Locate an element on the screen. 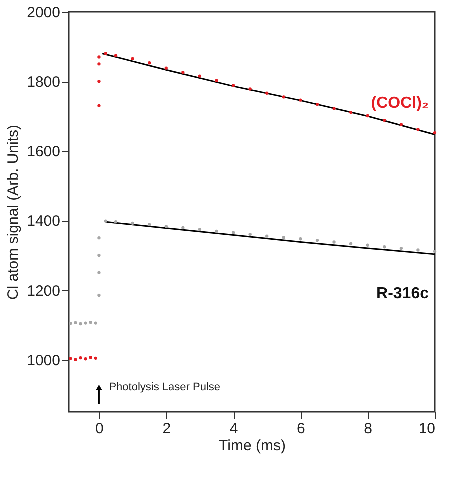  y-tick-label: 1000 is located at coordinates (43, 361).